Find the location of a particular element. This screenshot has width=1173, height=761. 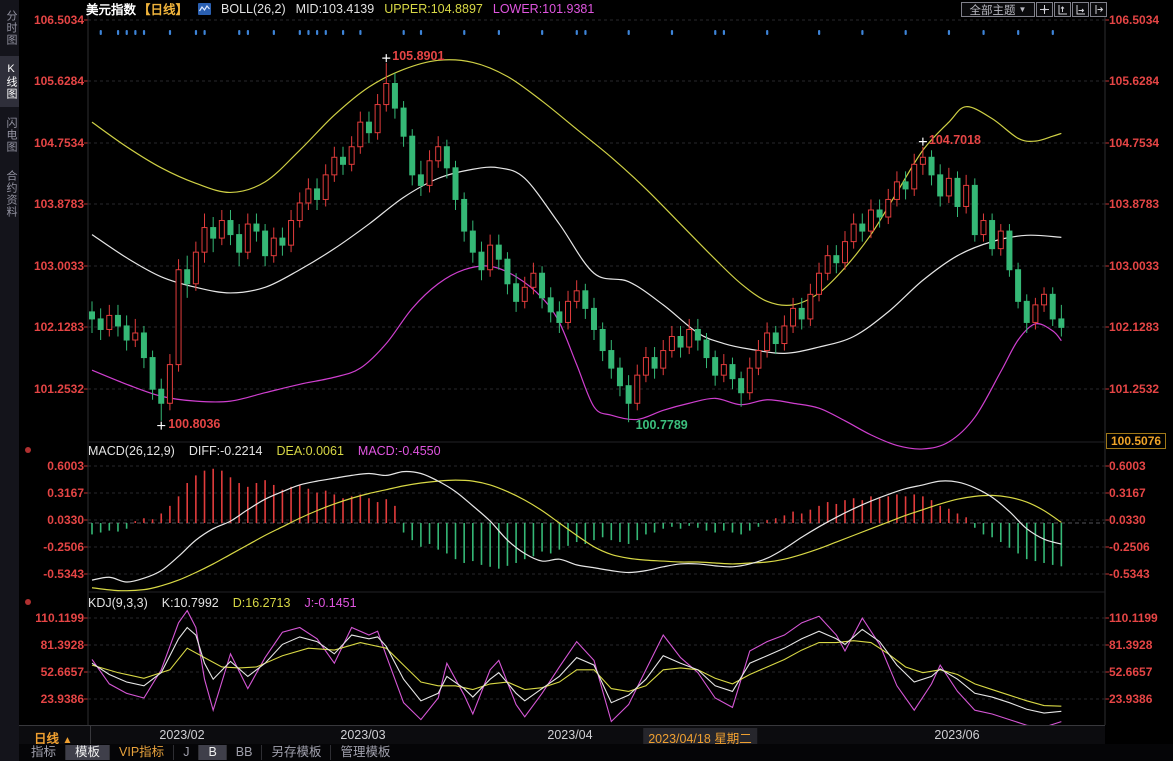

date-label: 2023/03 is located at coordinates (363, 735).